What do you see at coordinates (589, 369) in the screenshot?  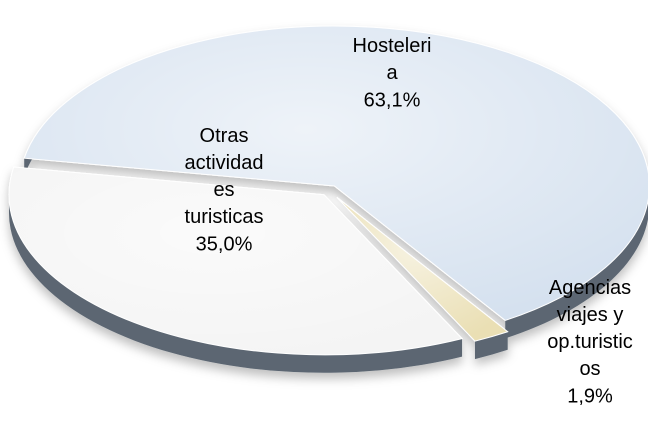 I see `category-label-line: os` at bounding box center [589, 369].